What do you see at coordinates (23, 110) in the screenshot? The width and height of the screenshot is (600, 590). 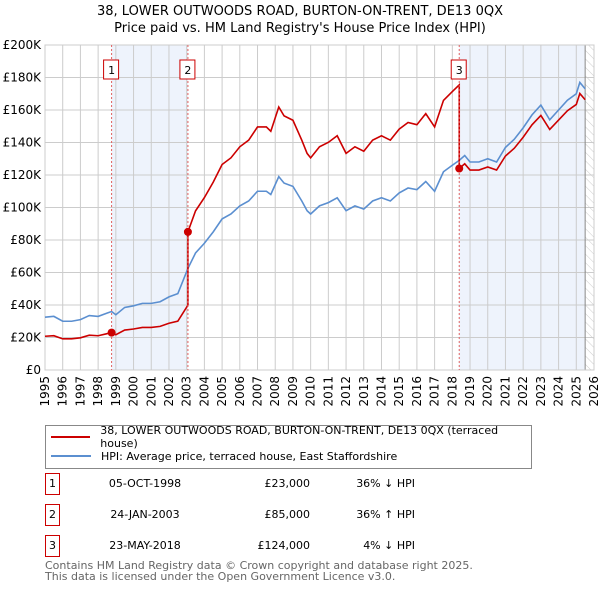 I see `y-tick-label: £160K` at bounding box center [23, 110].